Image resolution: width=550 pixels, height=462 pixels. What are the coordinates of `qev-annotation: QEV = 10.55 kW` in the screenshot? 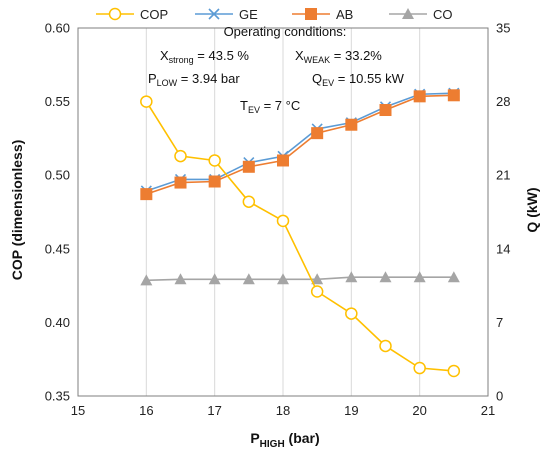 It's located at (358, 79).